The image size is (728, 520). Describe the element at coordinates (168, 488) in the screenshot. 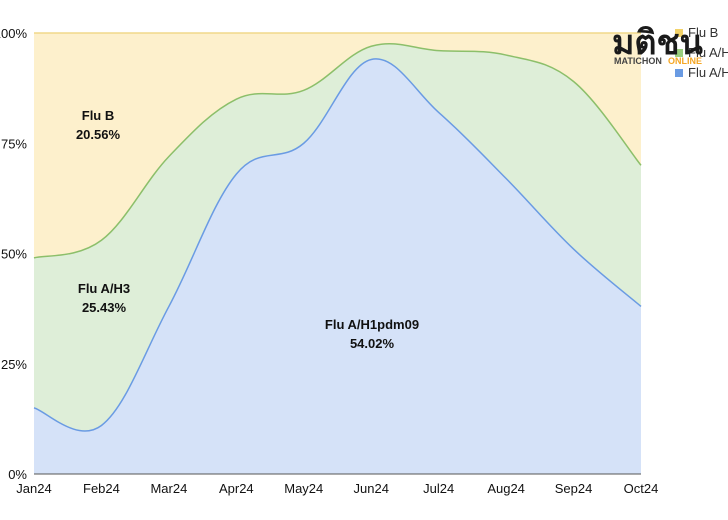

I see `x-tick-label: Mar24` at that location.